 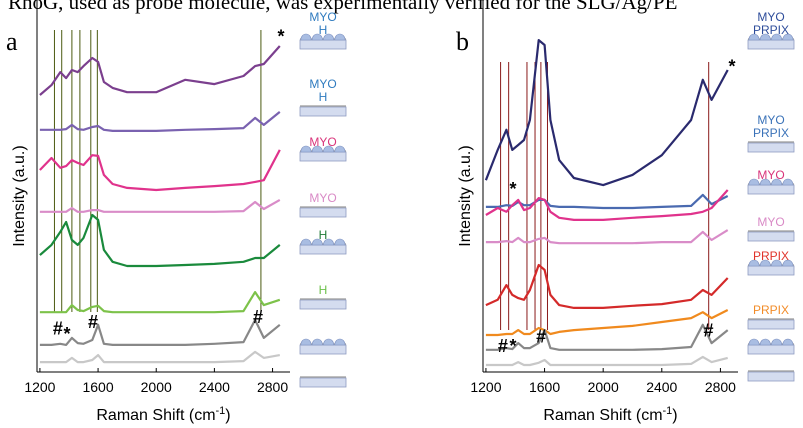 What do you see at coordinates (12, 41) in the screenshot?
I see `panel-label: a` at bounding box center [12, 41].